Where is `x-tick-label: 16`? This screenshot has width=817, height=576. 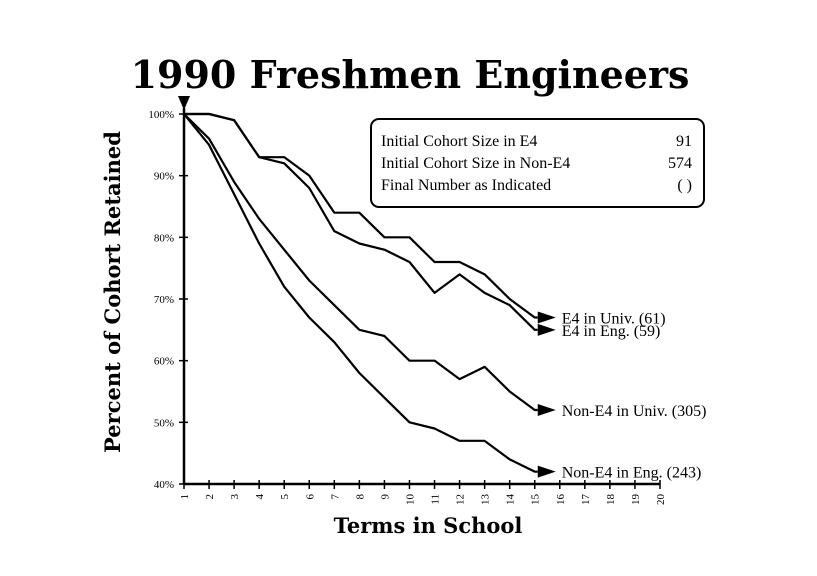
x-tick-label: 16 is located at coordinates (561, 500).